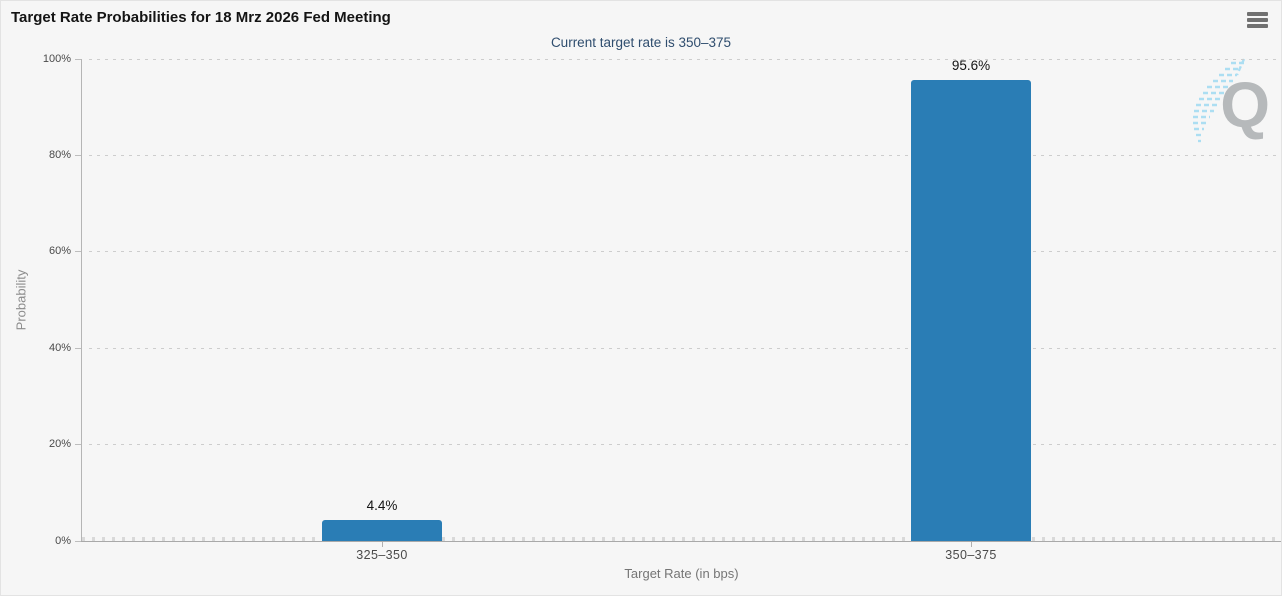 The image size is (1282, 596). Describe the element at coordinates (59, 444) in the screenshot. I see `y-tick-label: 20%` at that location.